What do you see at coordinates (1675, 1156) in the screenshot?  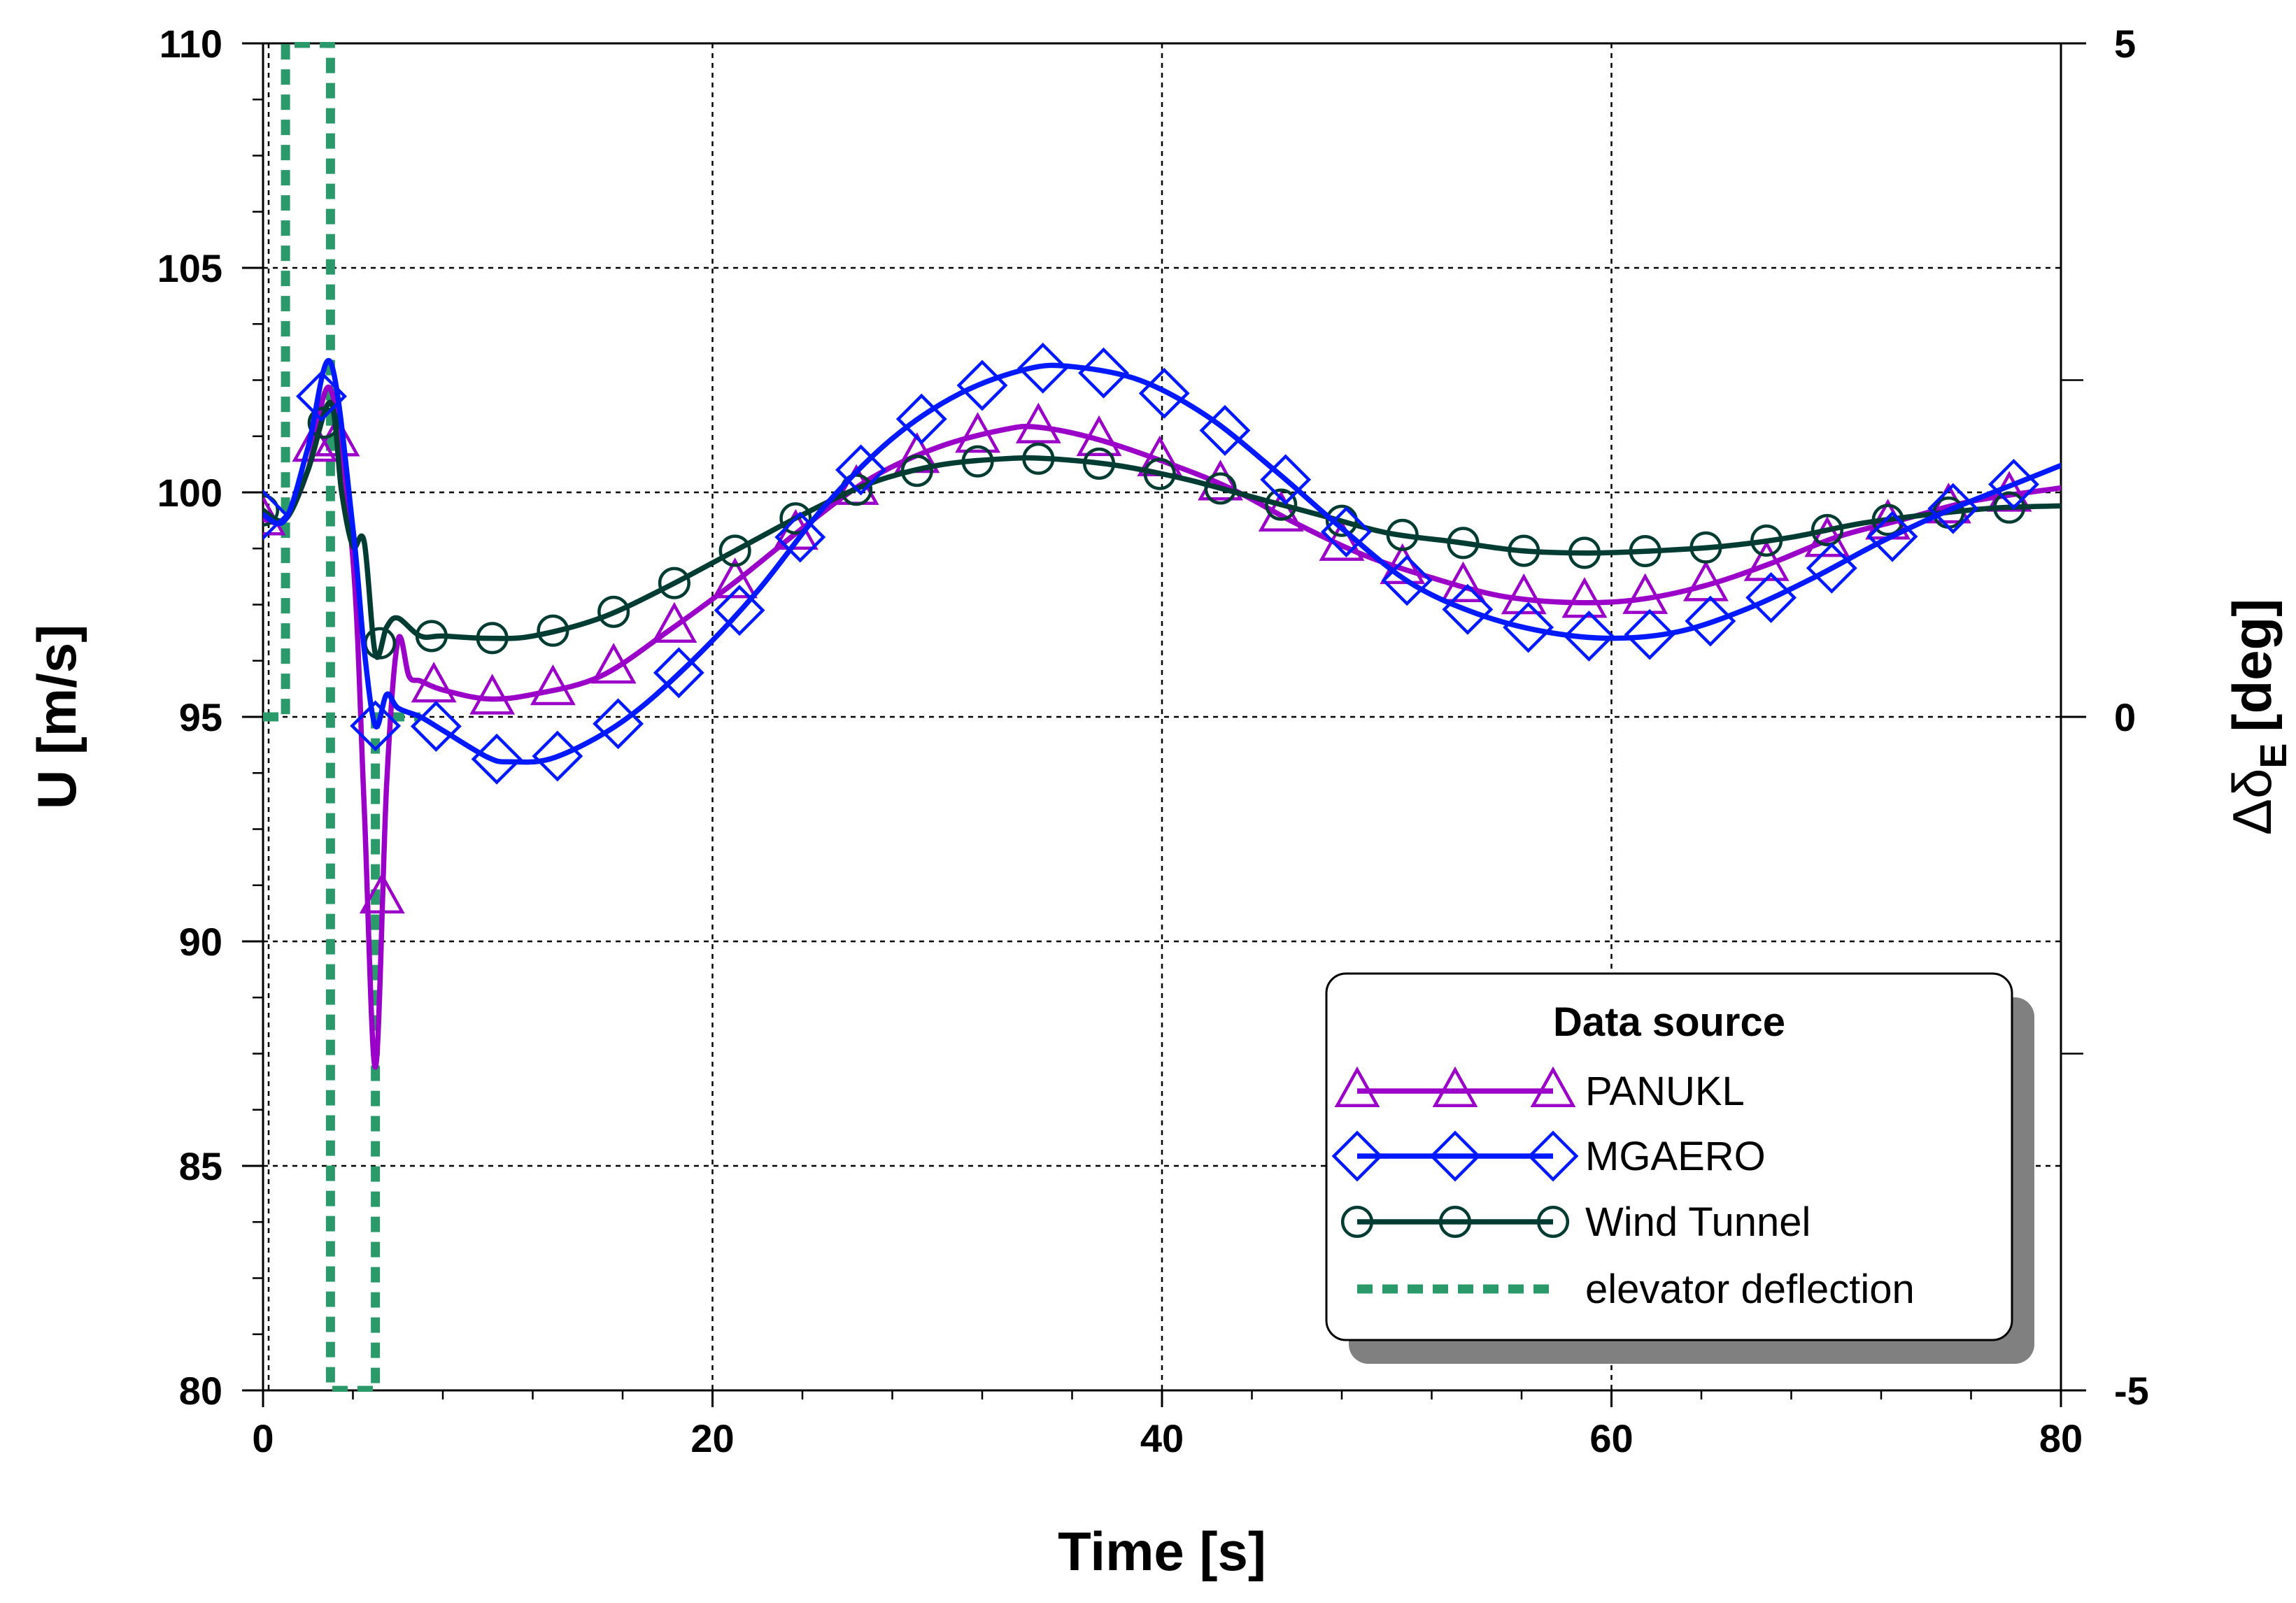 I see `legend-label: MGAERO` at bounding box center [1675, 1156].